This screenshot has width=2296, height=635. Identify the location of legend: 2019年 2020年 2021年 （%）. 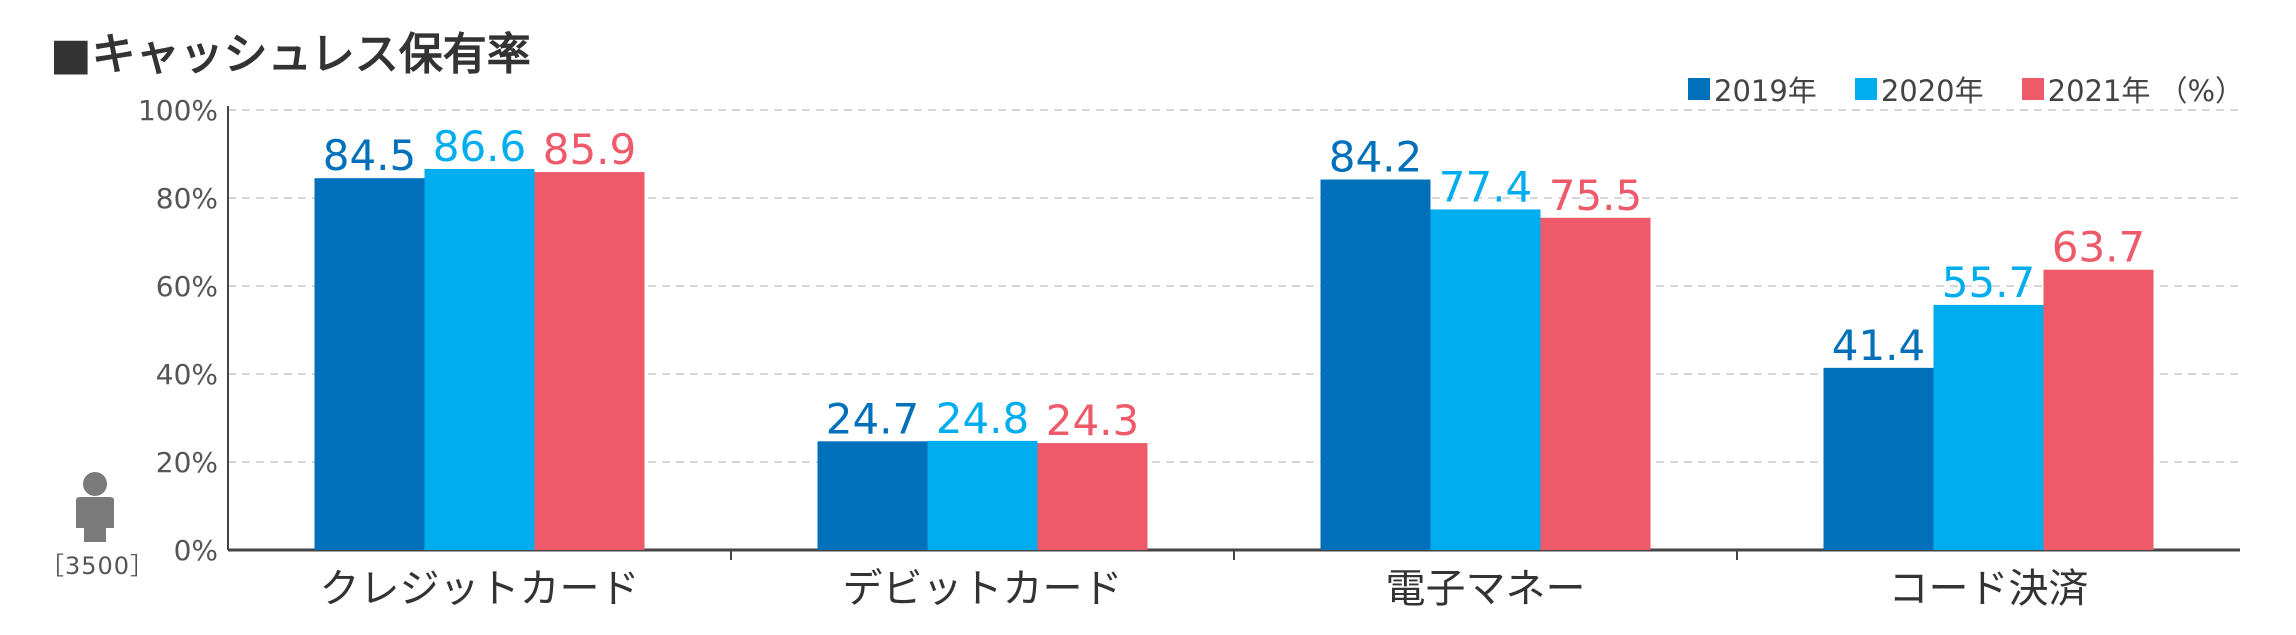
(1947, 89).